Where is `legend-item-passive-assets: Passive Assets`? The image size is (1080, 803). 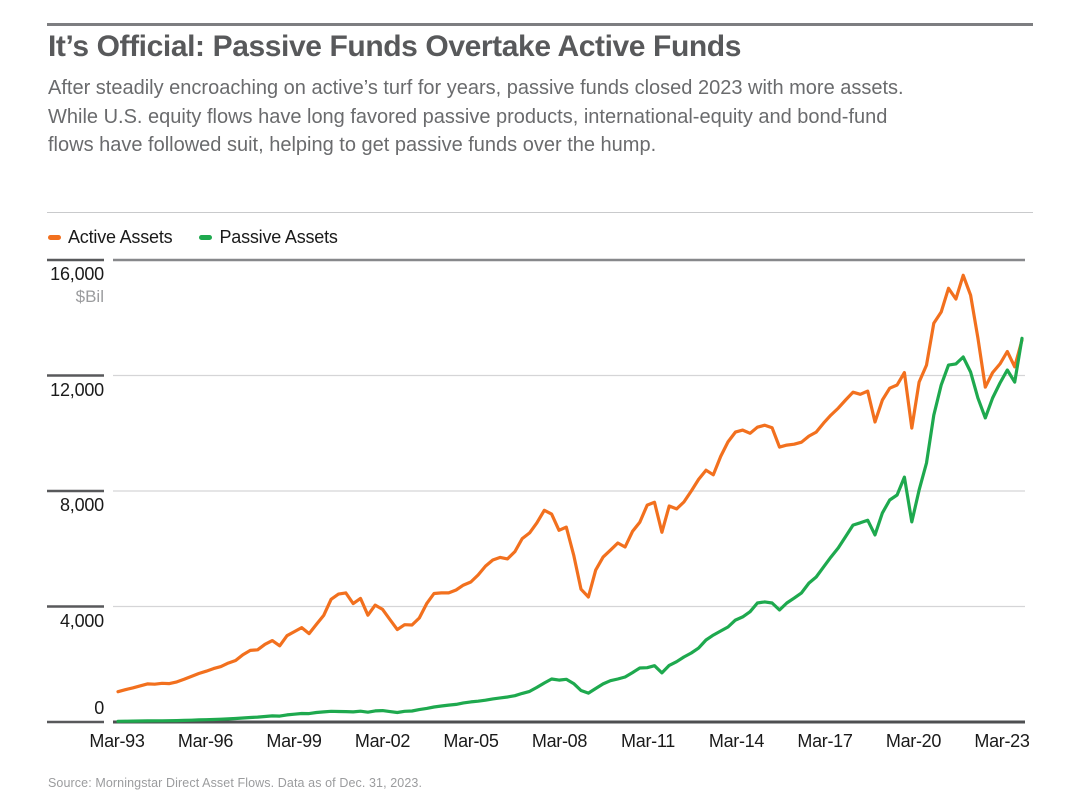 legend-item-passive-assets: Passive Assets is located at coordinates (268, 237).